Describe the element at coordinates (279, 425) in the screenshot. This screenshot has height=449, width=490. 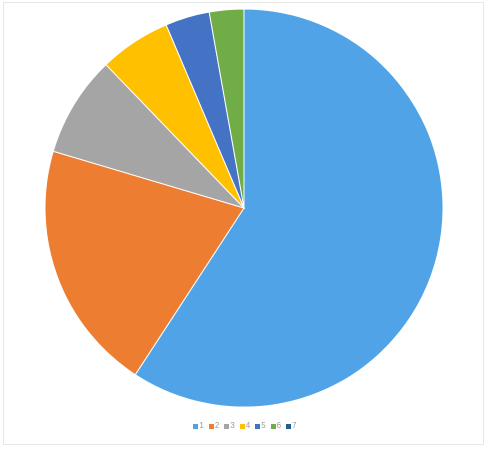
I see `legend-label: 6` at that location.